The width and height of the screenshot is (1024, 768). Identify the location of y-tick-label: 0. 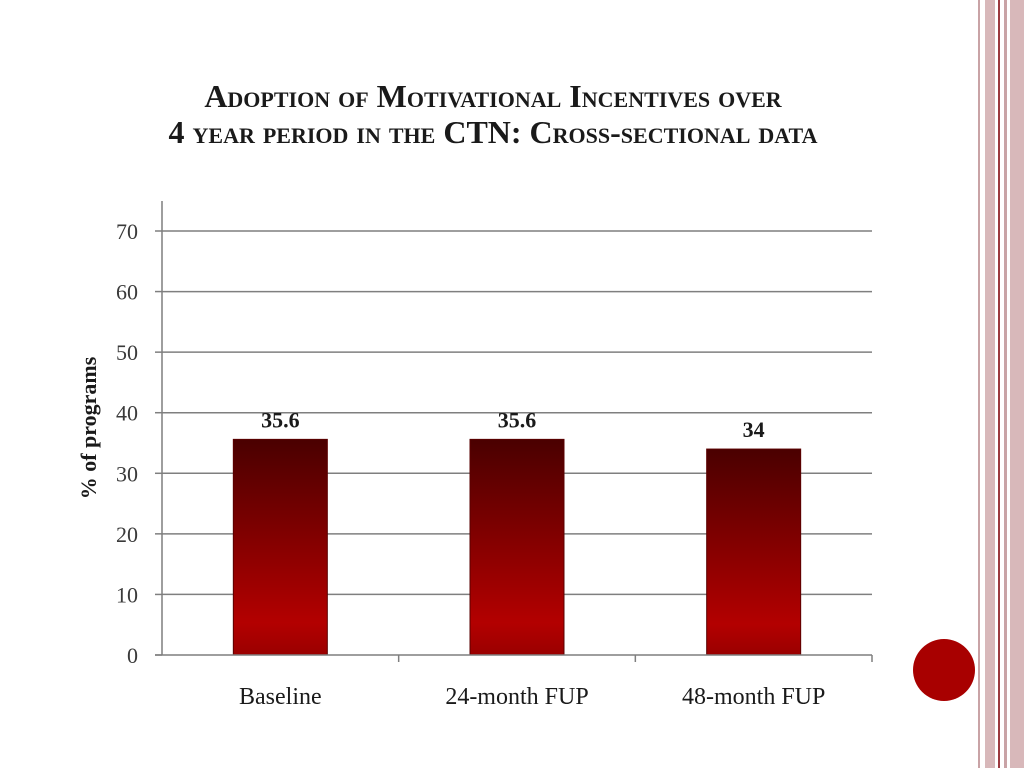
(132, 655).